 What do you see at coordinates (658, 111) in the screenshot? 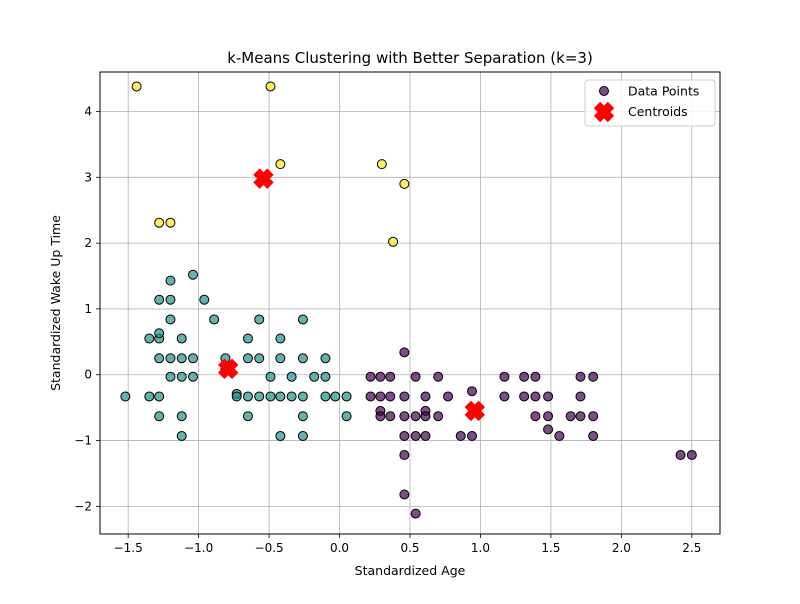
I see `legend-label-centroids: Centroids` at bounding box center [658, 111].